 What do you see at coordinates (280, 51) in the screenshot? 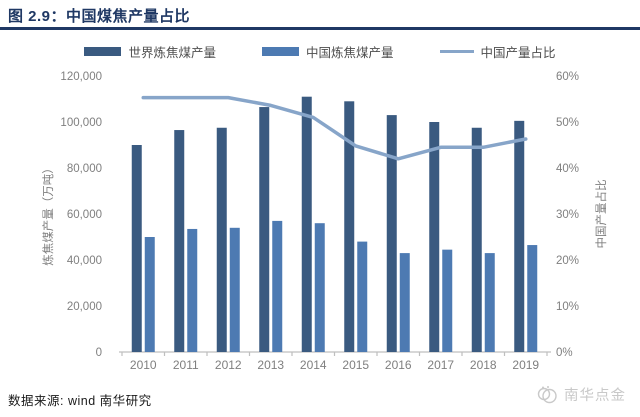
I see `legend-swatch-china` at bounding box center [280, 51].